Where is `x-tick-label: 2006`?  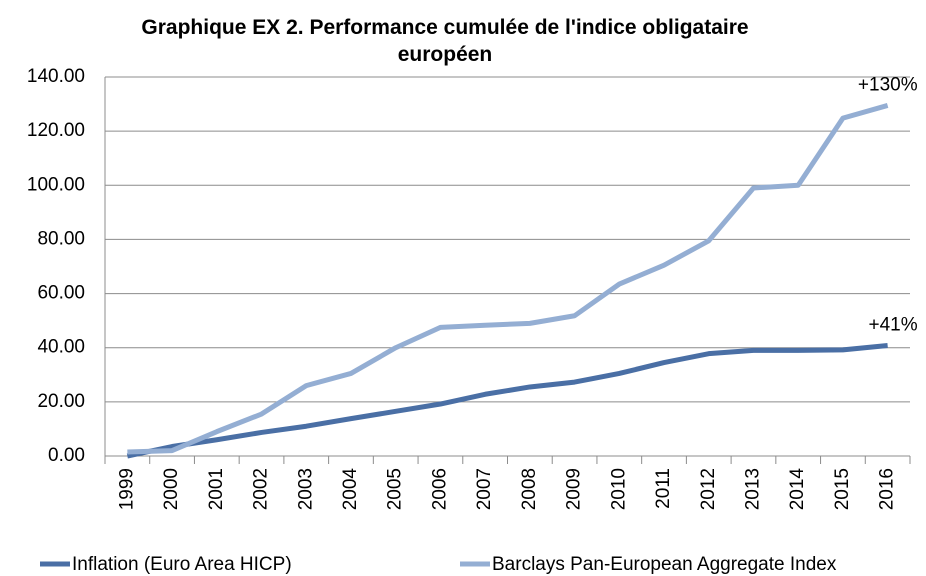 x-tick-label: 2006 is located at coordinates (439, 489).